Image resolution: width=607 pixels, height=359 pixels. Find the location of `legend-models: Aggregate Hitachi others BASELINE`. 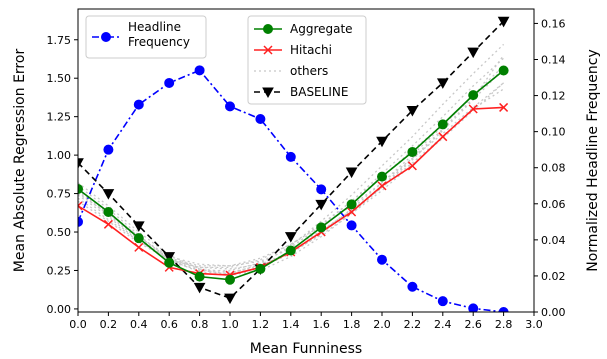

legend-models: Aggregate Hitachi others BASELINE is located at coordinates (307, 60).